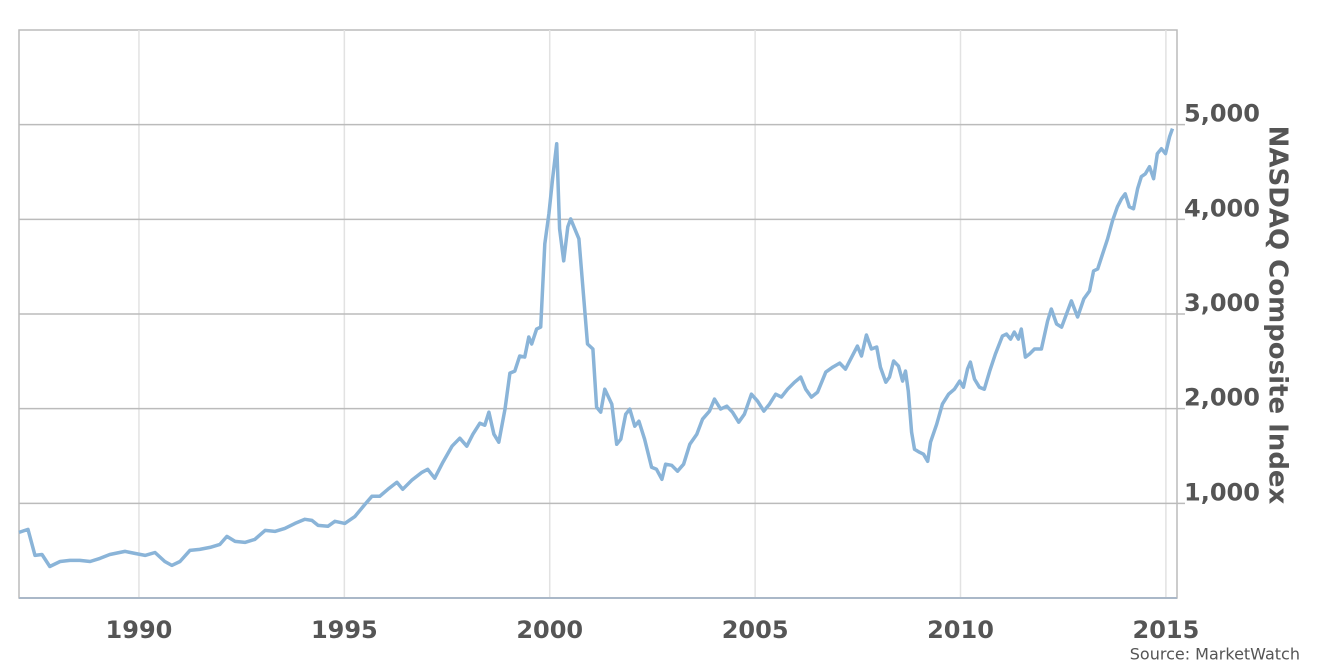 This screenshot has width=1320, height=671. What do you see at coordinates (549, 630) in the screenshot?
I see `x-tick-label: 2000` at bounding box center [549, 630].